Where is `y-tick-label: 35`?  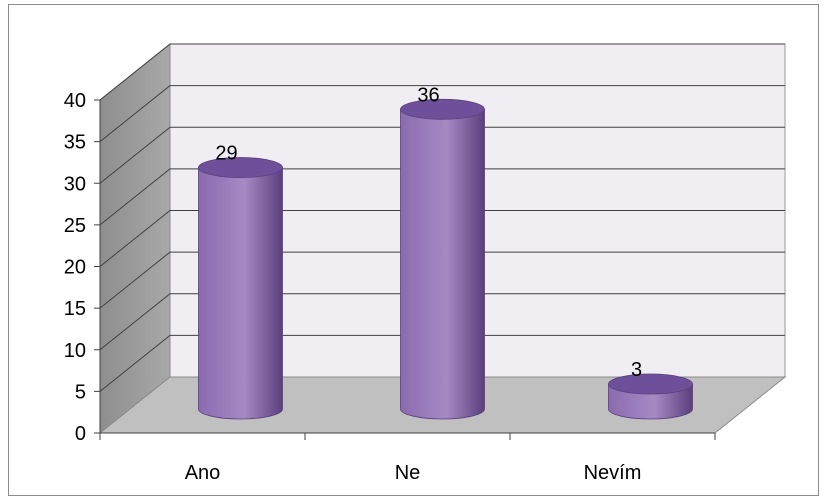
y-tick-label: 35 is located at coordinates (75, 143).